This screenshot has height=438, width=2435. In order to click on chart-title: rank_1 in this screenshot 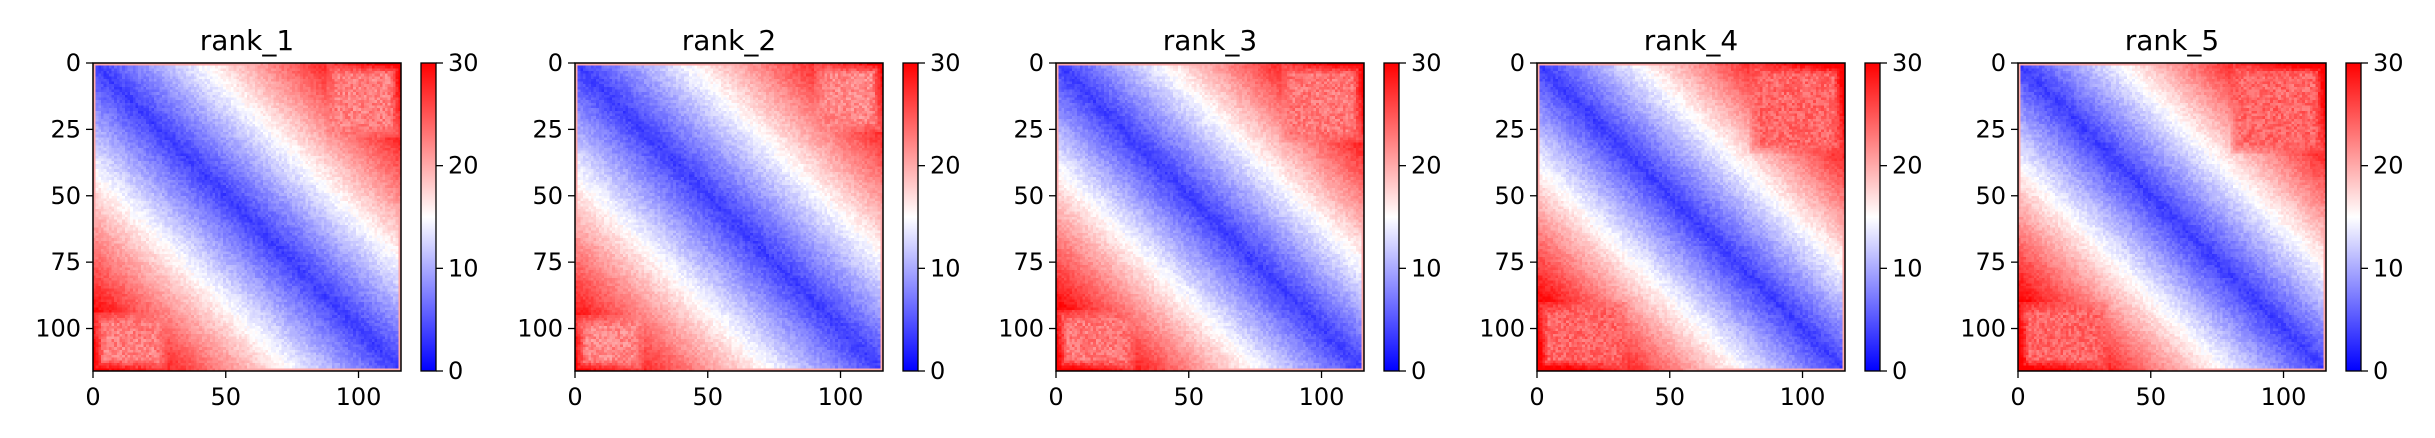, I will do `click(247, 40)`.